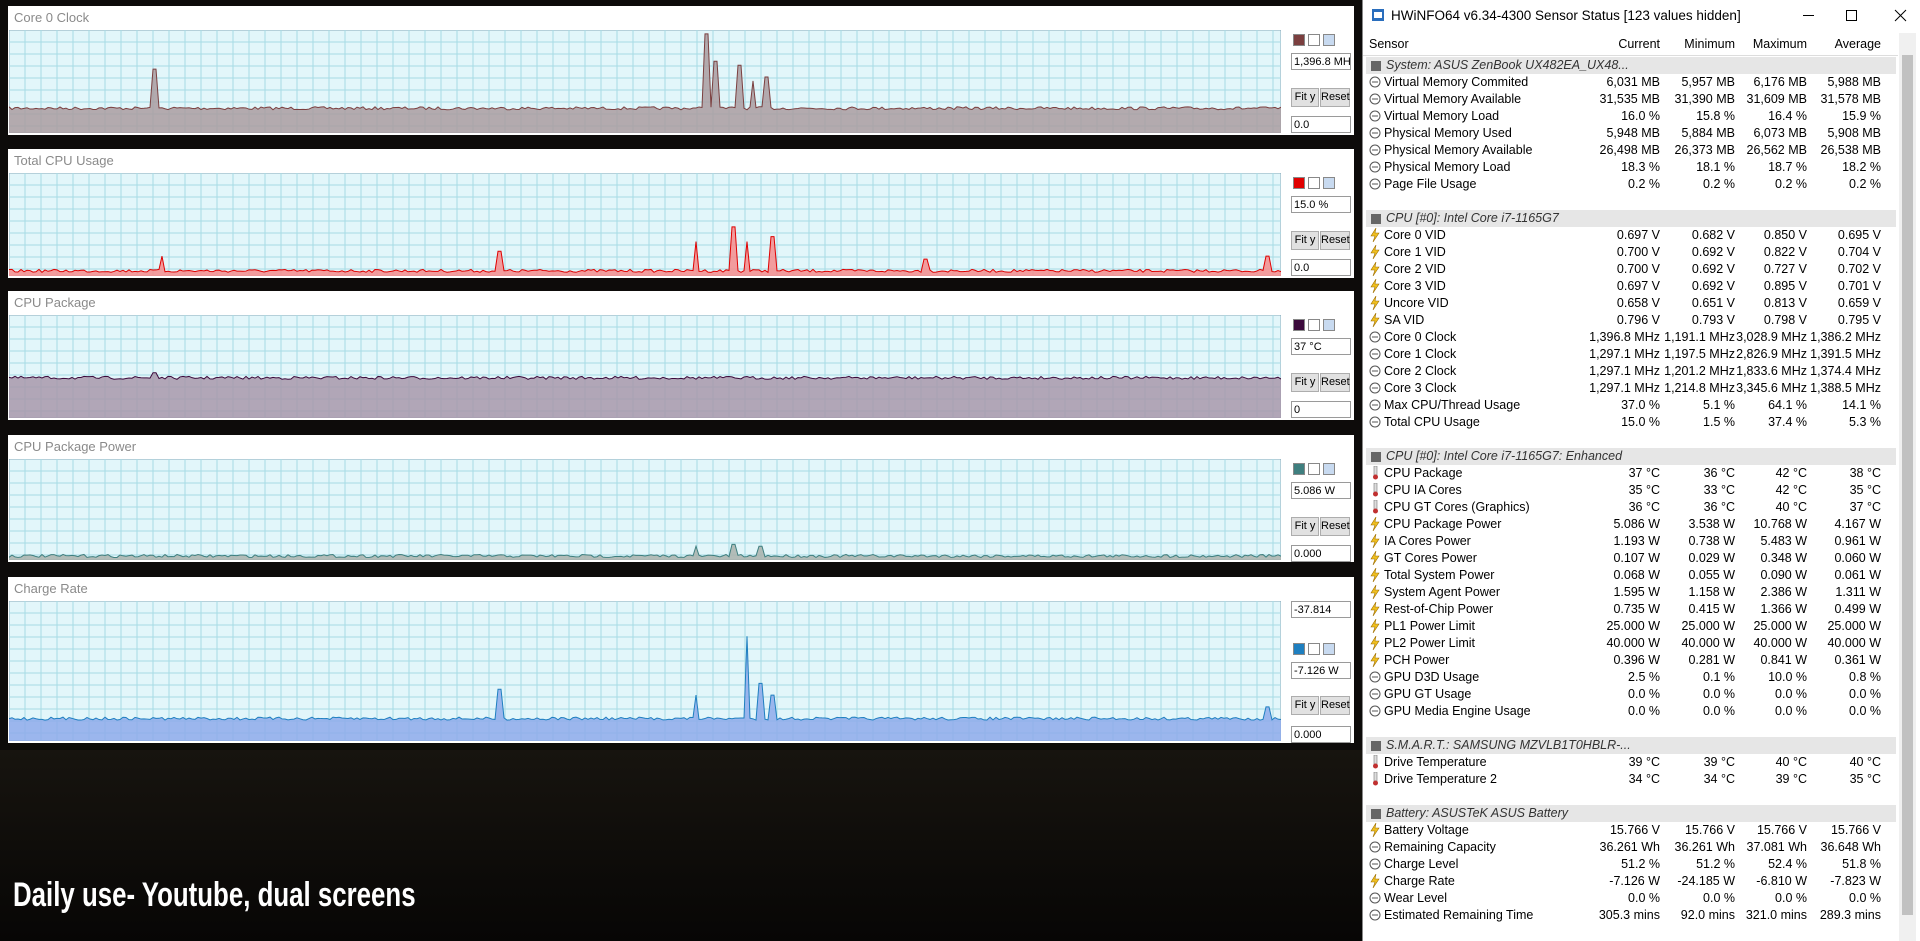 This screenshot has height=941, width=1920. Describe the element at coordinates (1776, 847) in the screenshot. I see `sensor-value: 37.081 Wh` at that location.